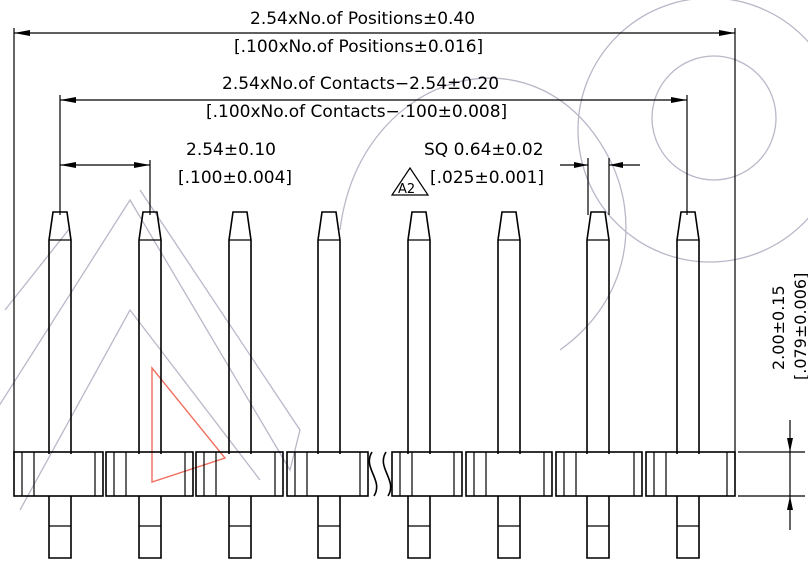 The width and height of the screenshot is (808, 563). I want to click on overall-imperial-text: [.100xNo.of Positions±0.016], so click(358, 47).